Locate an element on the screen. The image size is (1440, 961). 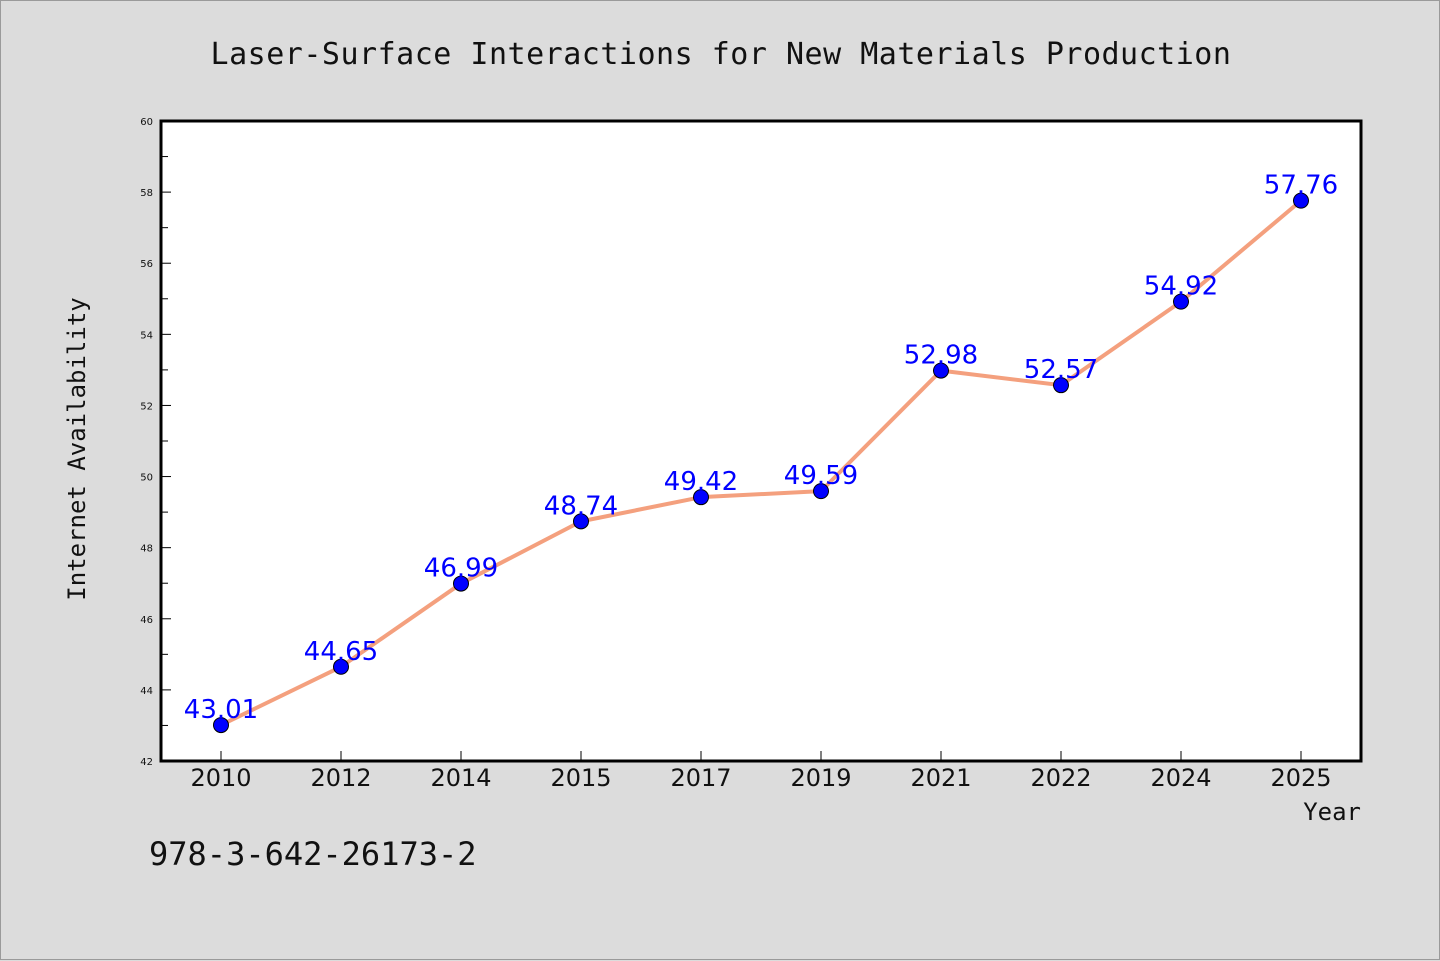
x-axis: 2010 2012 2014 2015 2017 2019 2021 2022 2024 2025 is located at coordinates (761, 771).